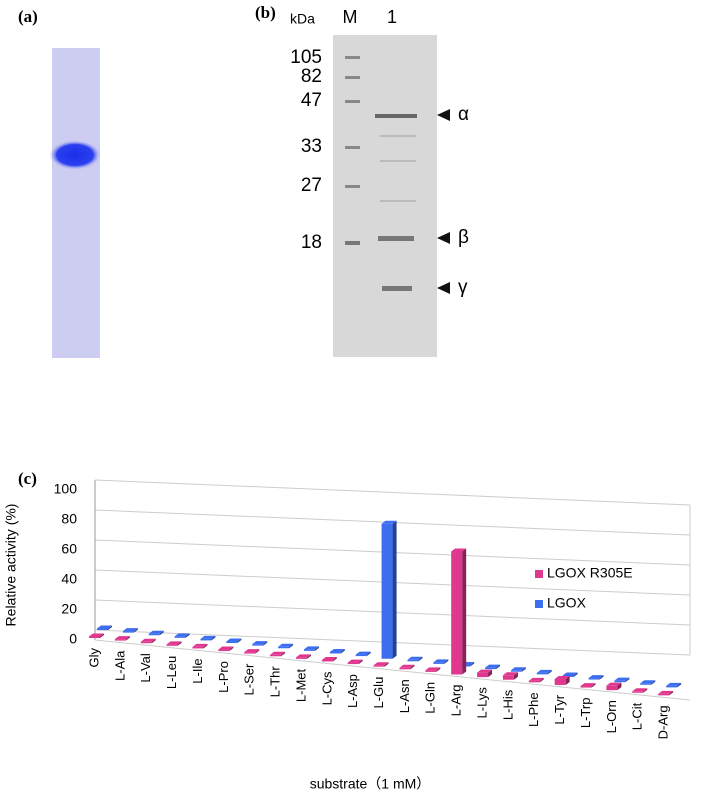  I want to click on x-tick-label: L-Val, so click(145, 667).